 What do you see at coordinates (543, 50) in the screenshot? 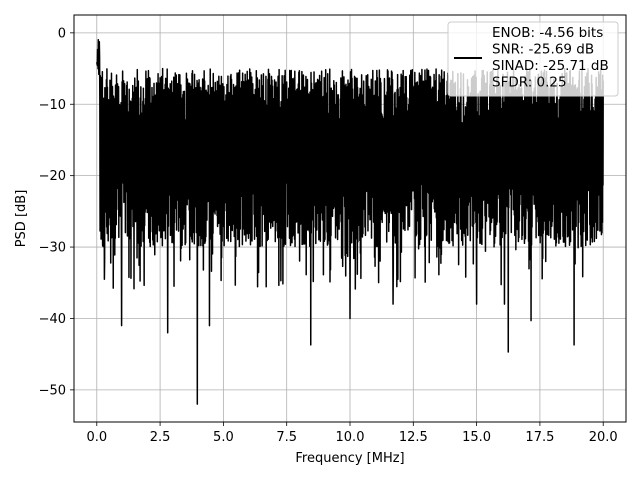
I see `legend-entry-snr: SNR: -25.69 dB` at bounding box center [543, 50].